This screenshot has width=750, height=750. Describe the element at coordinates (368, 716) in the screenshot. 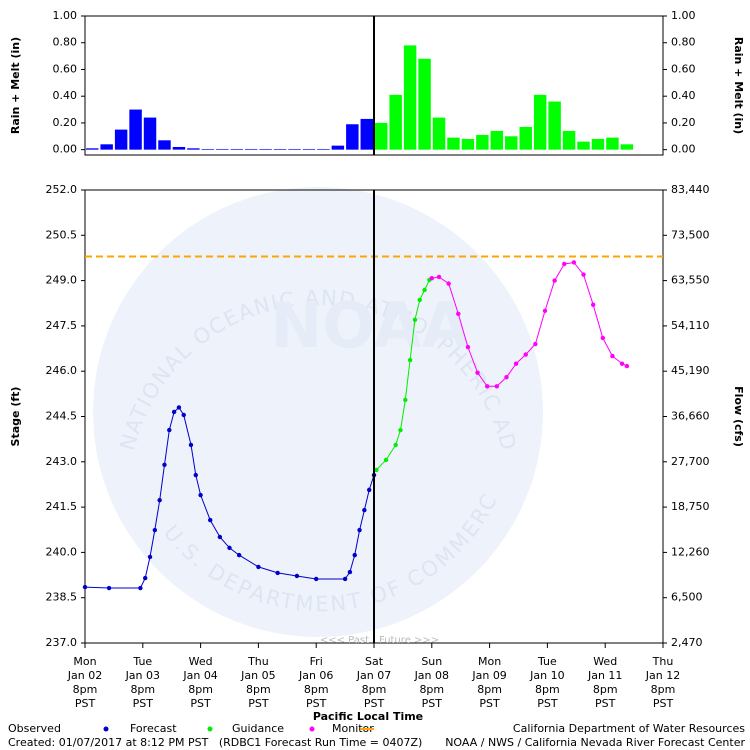

I see `x-axis-label: Pacific Local Time` at that location.